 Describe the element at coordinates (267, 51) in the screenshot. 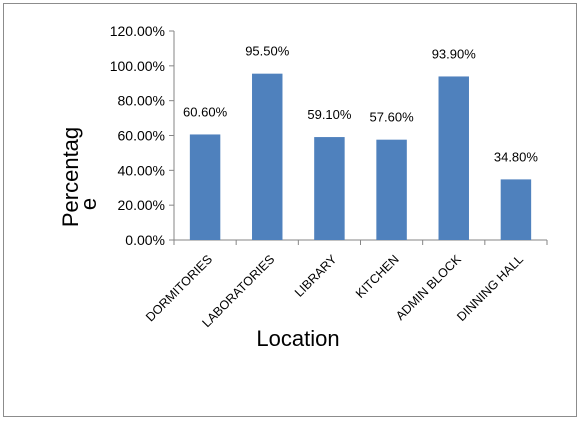

I see `data-label: 95.50%` at that location.